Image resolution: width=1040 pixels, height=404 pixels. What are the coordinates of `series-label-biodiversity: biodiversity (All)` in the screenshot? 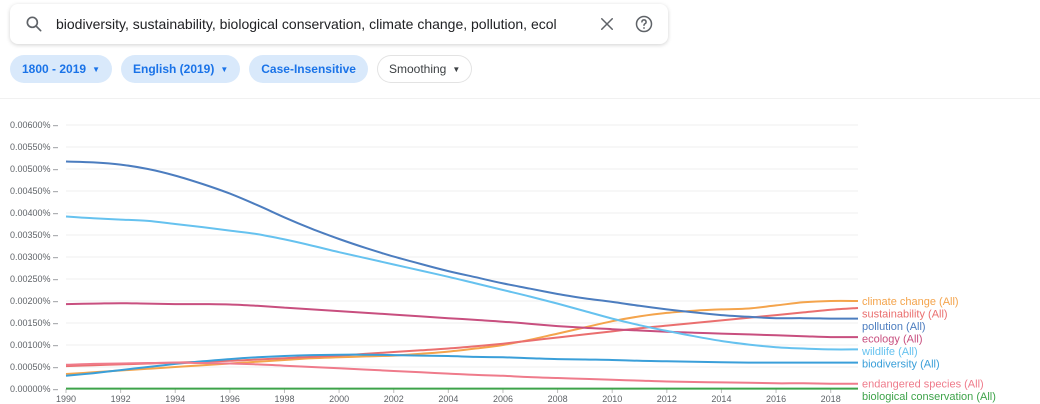 It's located at (901, 365).